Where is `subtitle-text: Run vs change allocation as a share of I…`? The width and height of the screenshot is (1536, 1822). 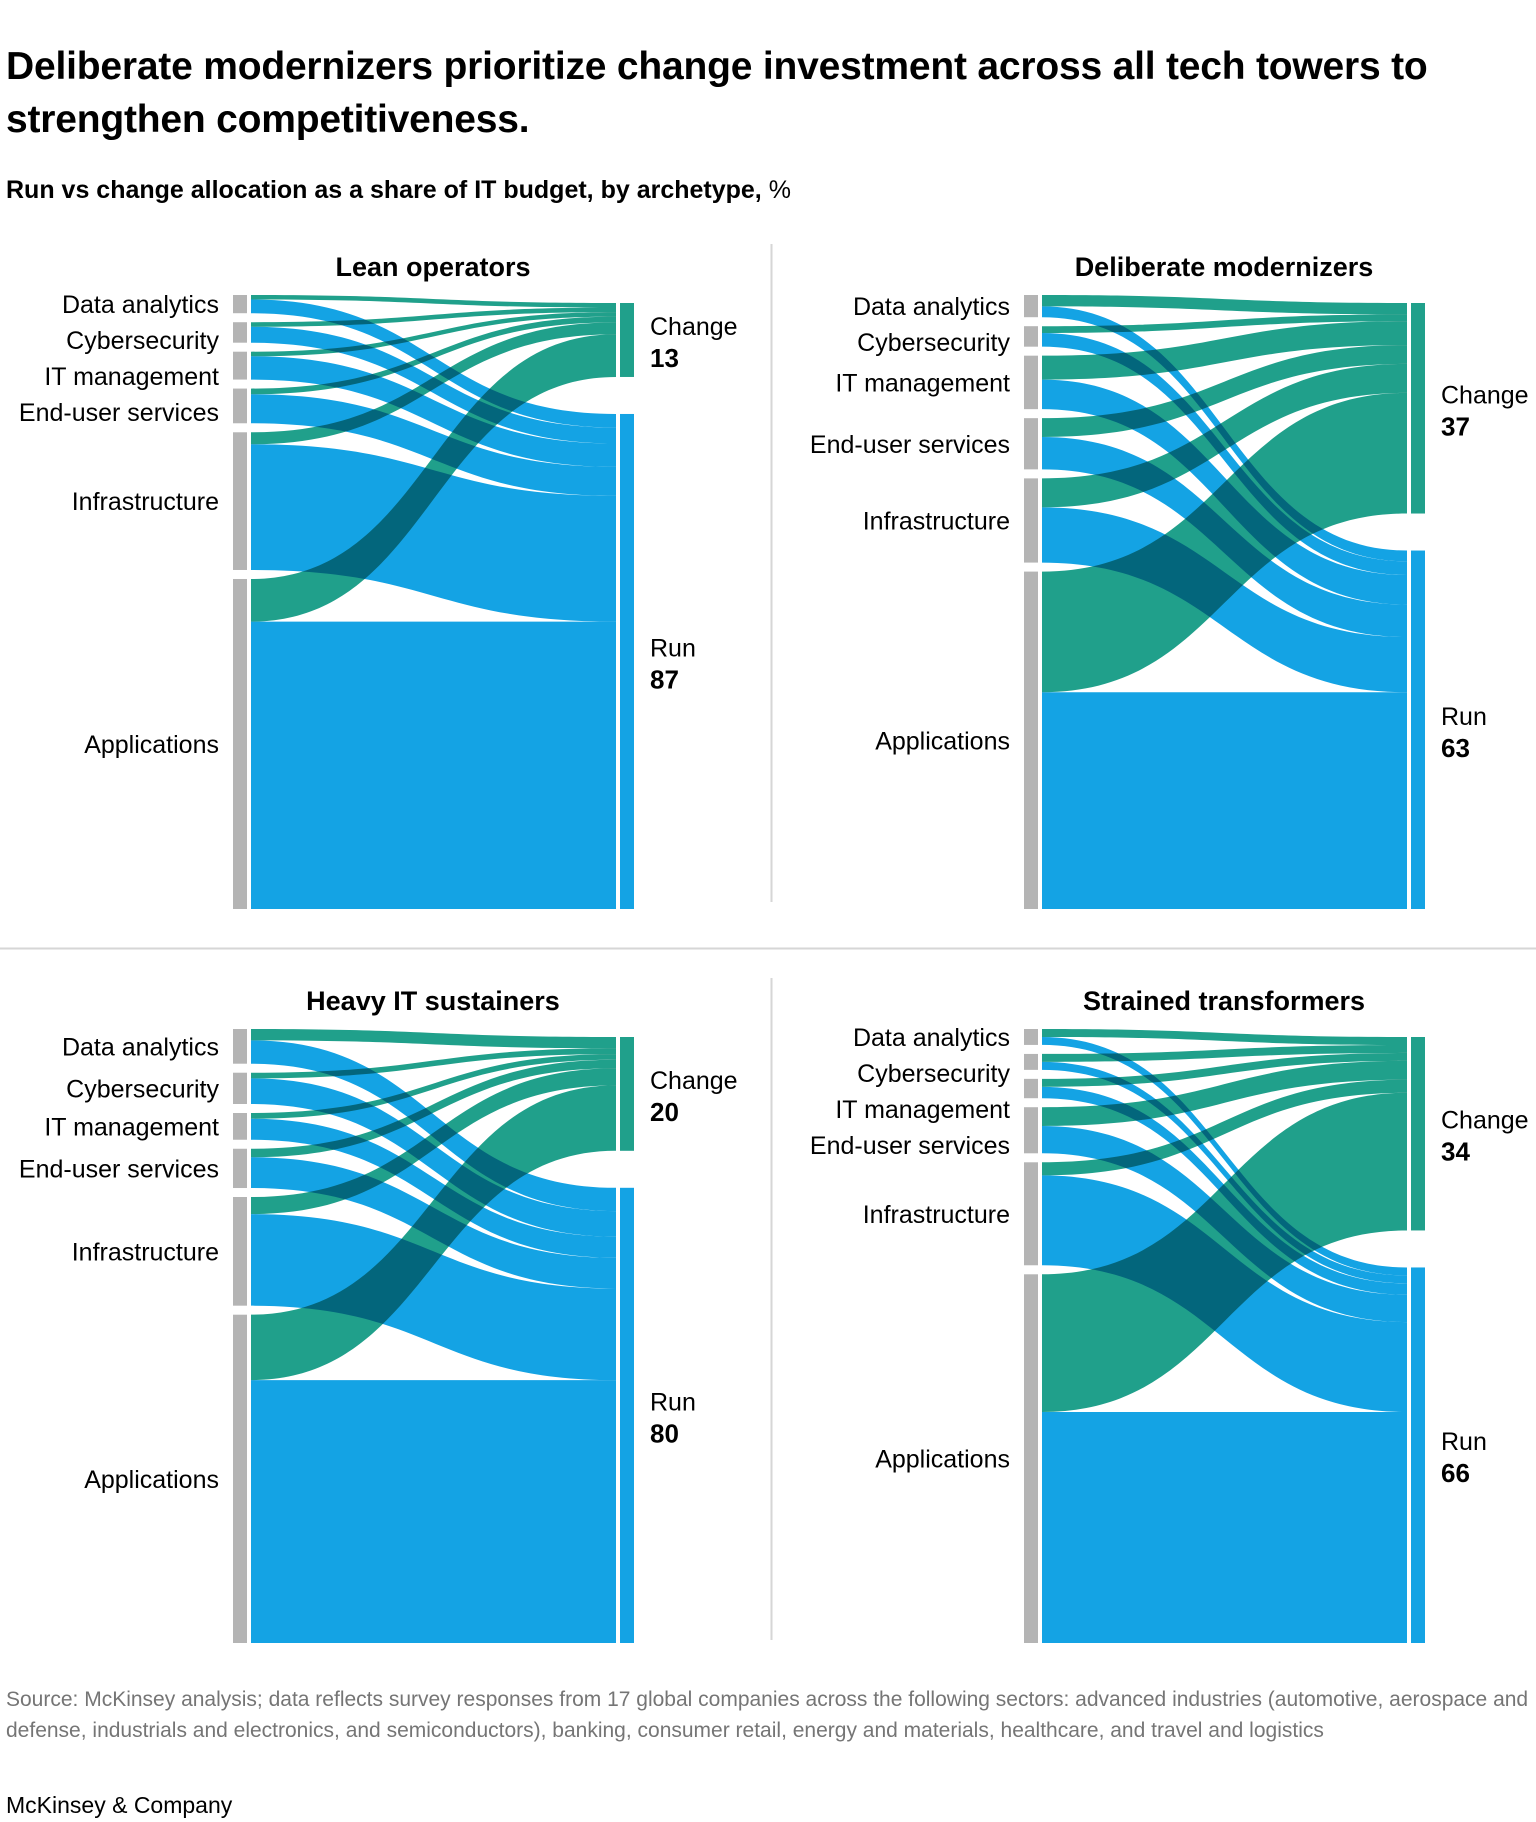
subtitle-text: Run vs change allocation as a share of I… is located at coordinates (384, 190).